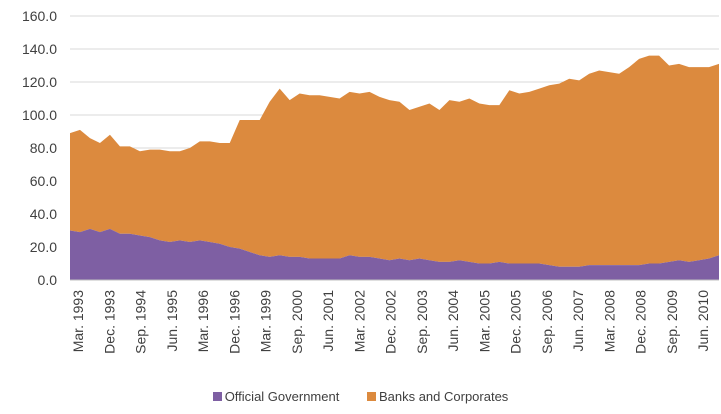  Describe the element at coordinates (282, 396) in the screenshot. I see `legend-label-official-government: Official Government` at that location.